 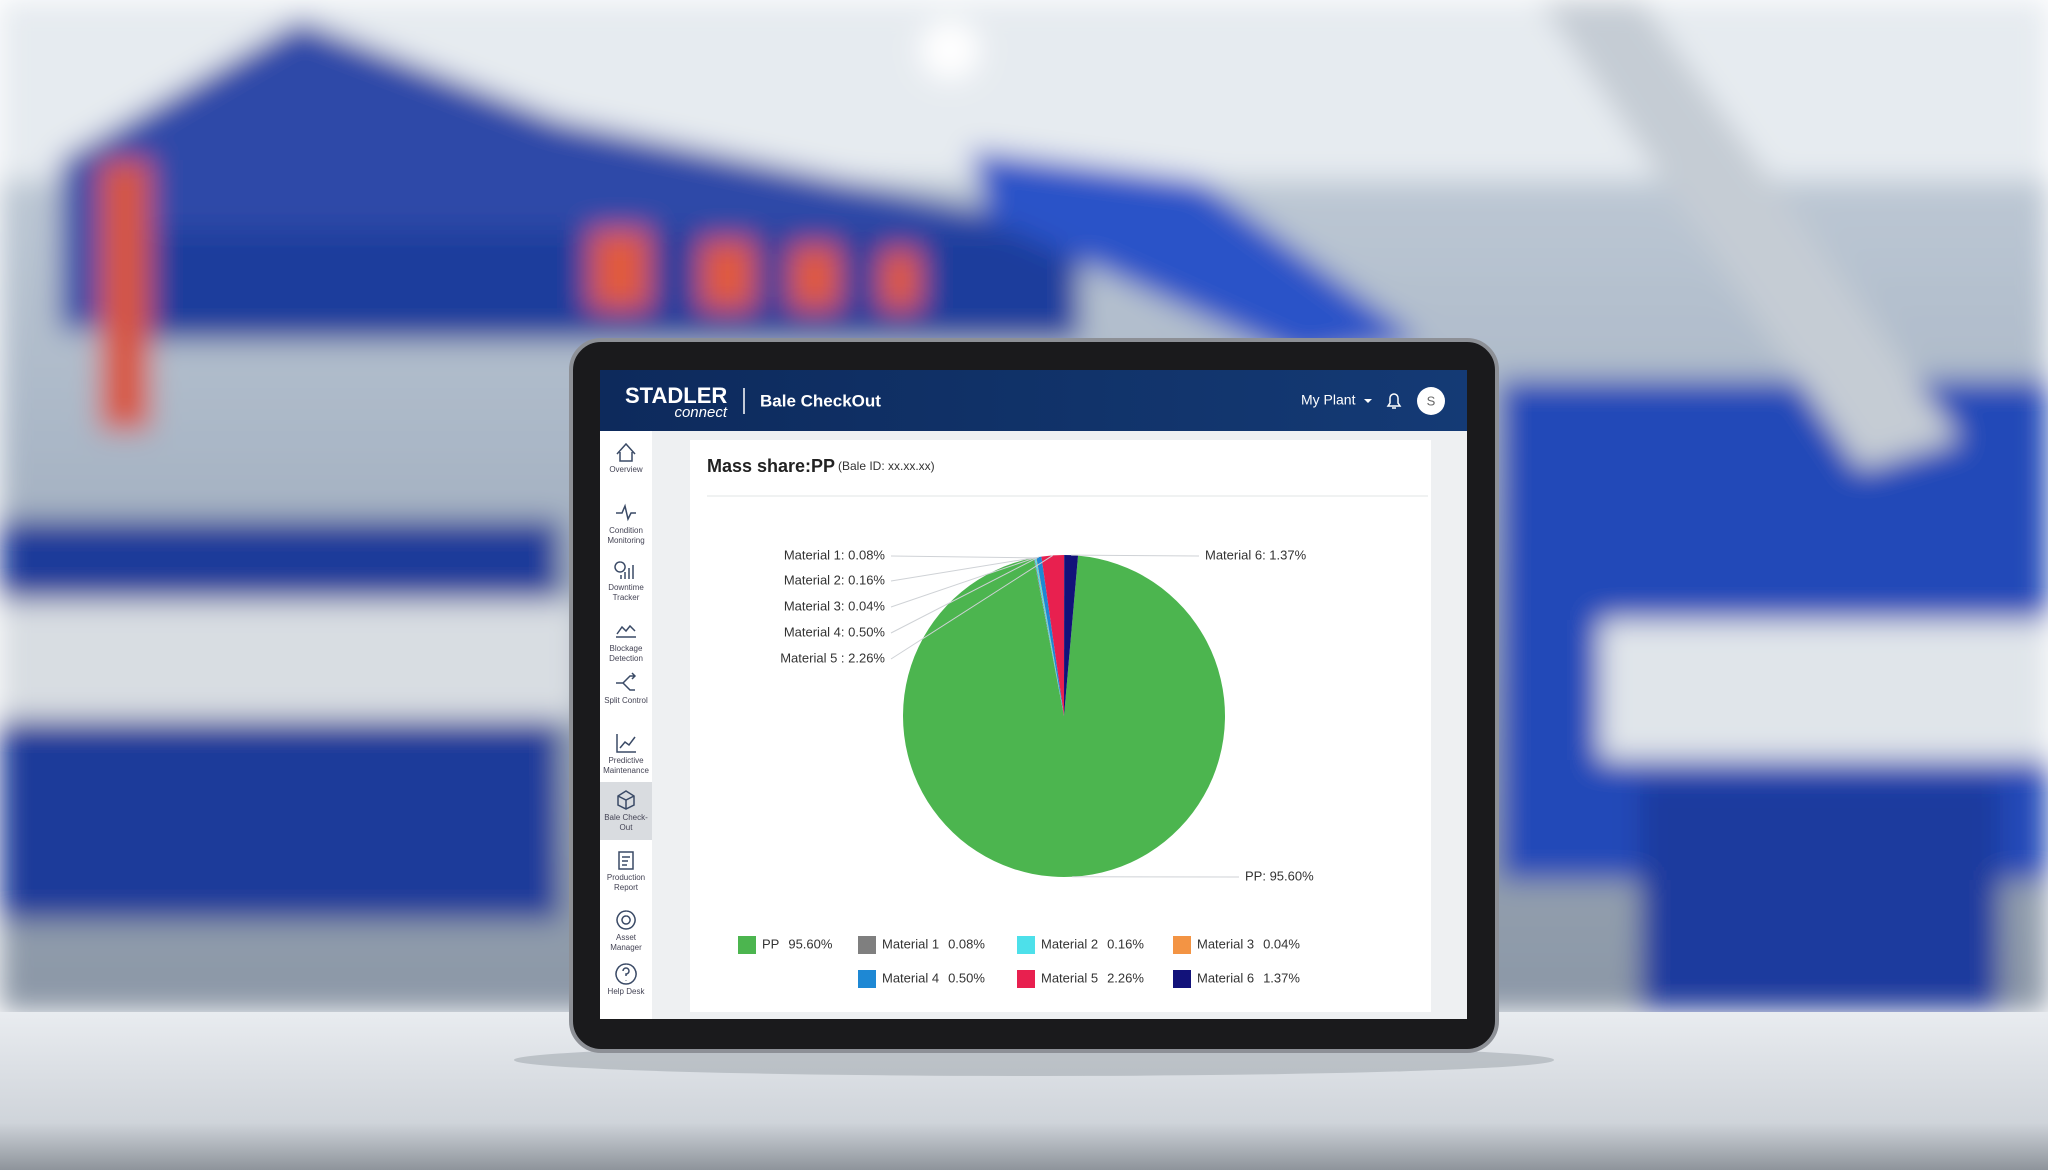 I want to click on legend-name: Material 2, so click(x=1069, y=943).